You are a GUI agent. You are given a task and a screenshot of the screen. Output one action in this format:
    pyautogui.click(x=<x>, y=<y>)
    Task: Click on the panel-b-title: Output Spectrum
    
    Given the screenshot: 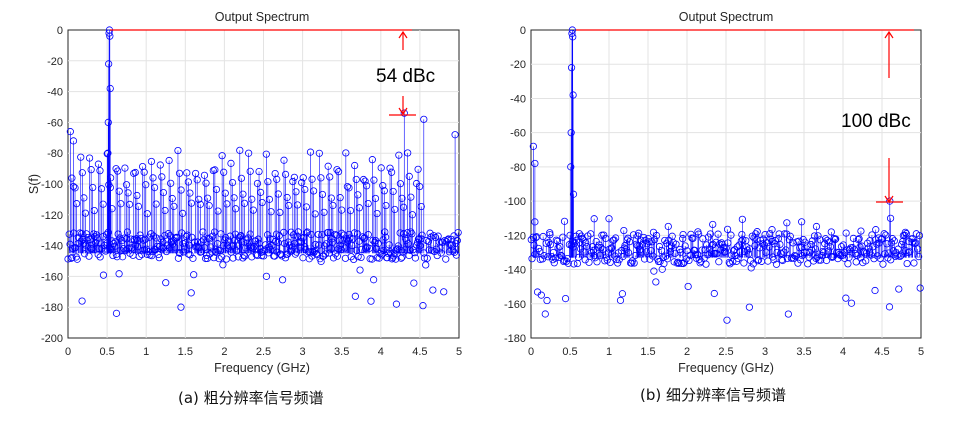 What is the action you would take?
    pyautogui.click(x=726, y=17)
    